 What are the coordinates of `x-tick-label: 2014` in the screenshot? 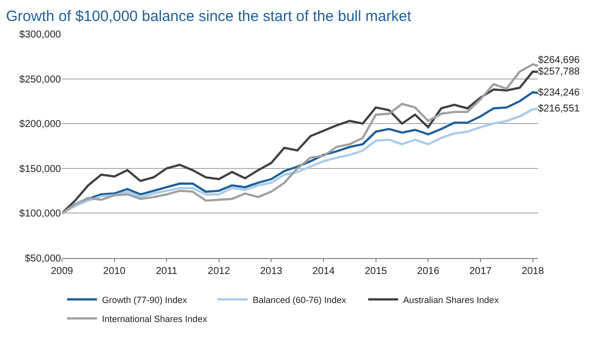 It's located at (324, 271).